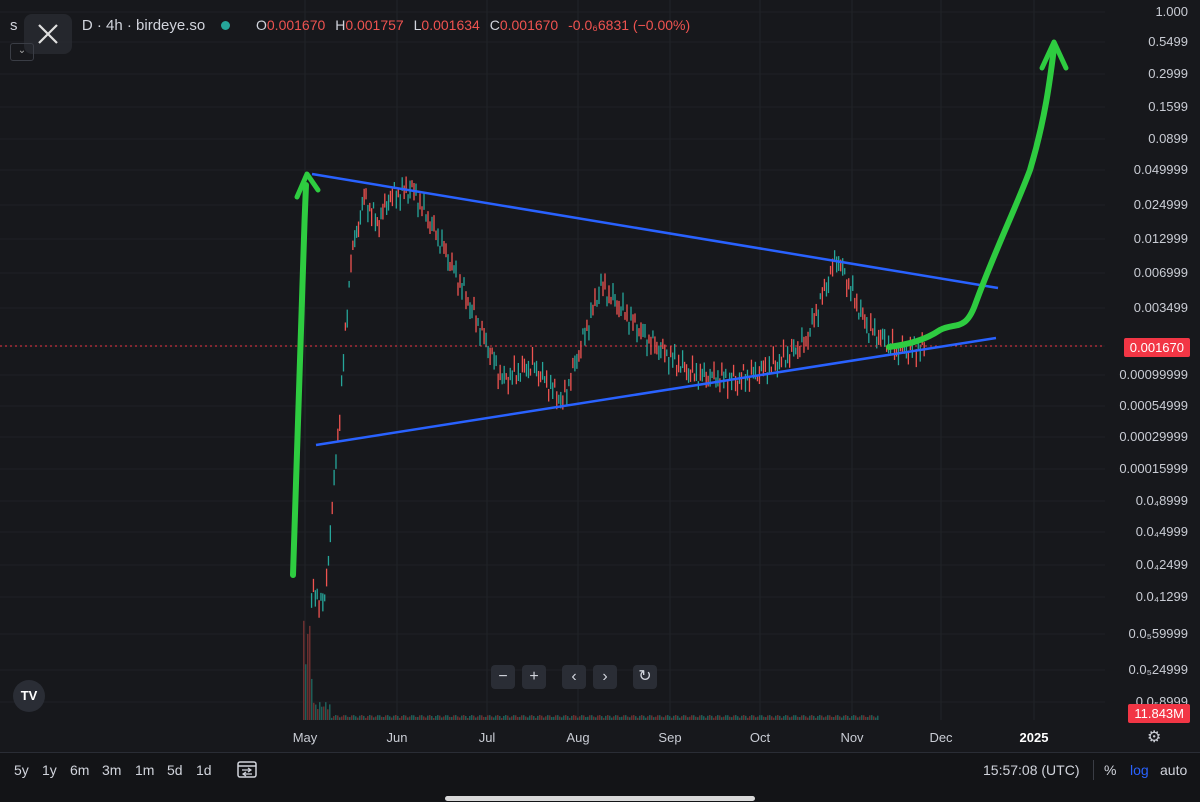 Image resolution: width=1200 pixels, height=802 pixels. What do you see at coordinates (1110, 770) in the screenshot?
I see `percent-toggle: %` at bounding box center [1110, 770].